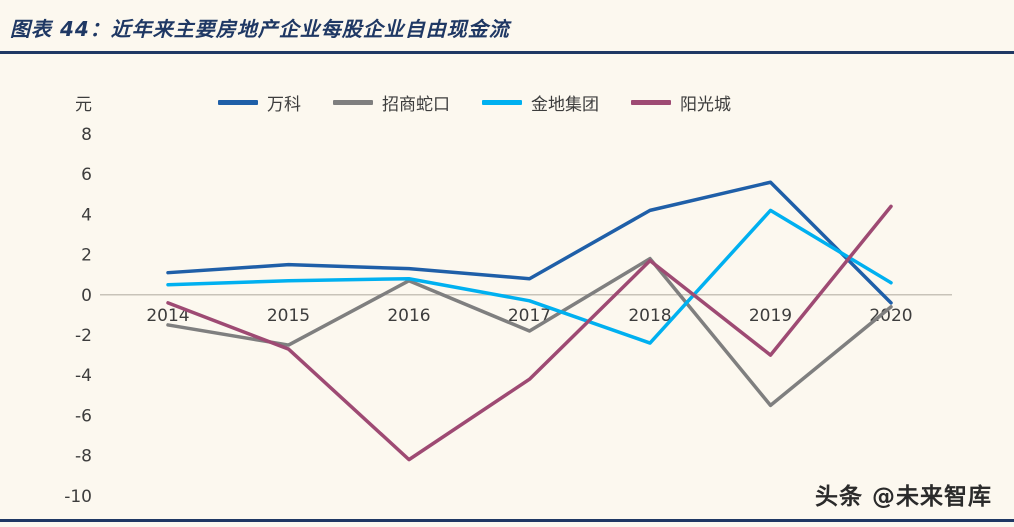 Image resolution: width=1014 pixels, height=527 pixels. I want to click on y-axis-tick-label: -8, so click(83, 457).